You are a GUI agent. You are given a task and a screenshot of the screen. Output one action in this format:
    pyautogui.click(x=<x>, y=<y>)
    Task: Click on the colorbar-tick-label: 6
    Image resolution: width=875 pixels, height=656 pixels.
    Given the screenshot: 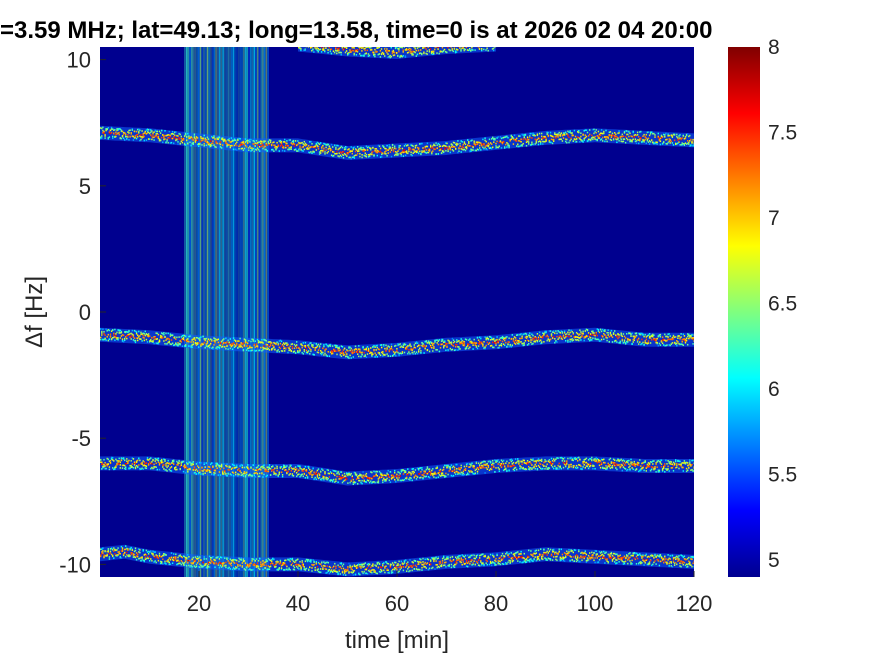 What is the action you would take?
    pyautogui.click(x=774, y=389)
    